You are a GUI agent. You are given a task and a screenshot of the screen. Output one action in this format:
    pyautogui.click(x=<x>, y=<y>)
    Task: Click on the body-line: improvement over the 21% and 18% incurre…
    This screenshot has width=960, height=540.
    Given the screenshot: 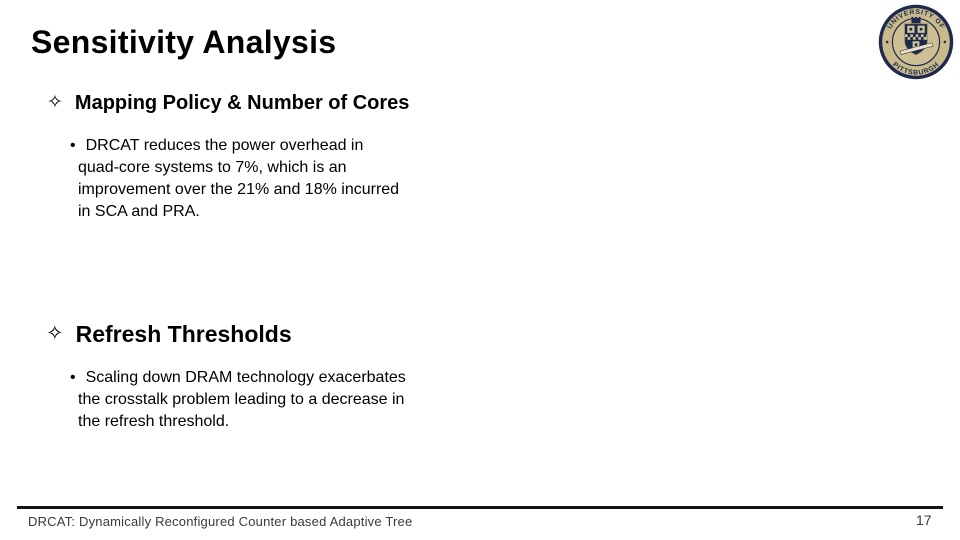 What is the action you would take?
    pyautogui.click(x=239, y=189)
    